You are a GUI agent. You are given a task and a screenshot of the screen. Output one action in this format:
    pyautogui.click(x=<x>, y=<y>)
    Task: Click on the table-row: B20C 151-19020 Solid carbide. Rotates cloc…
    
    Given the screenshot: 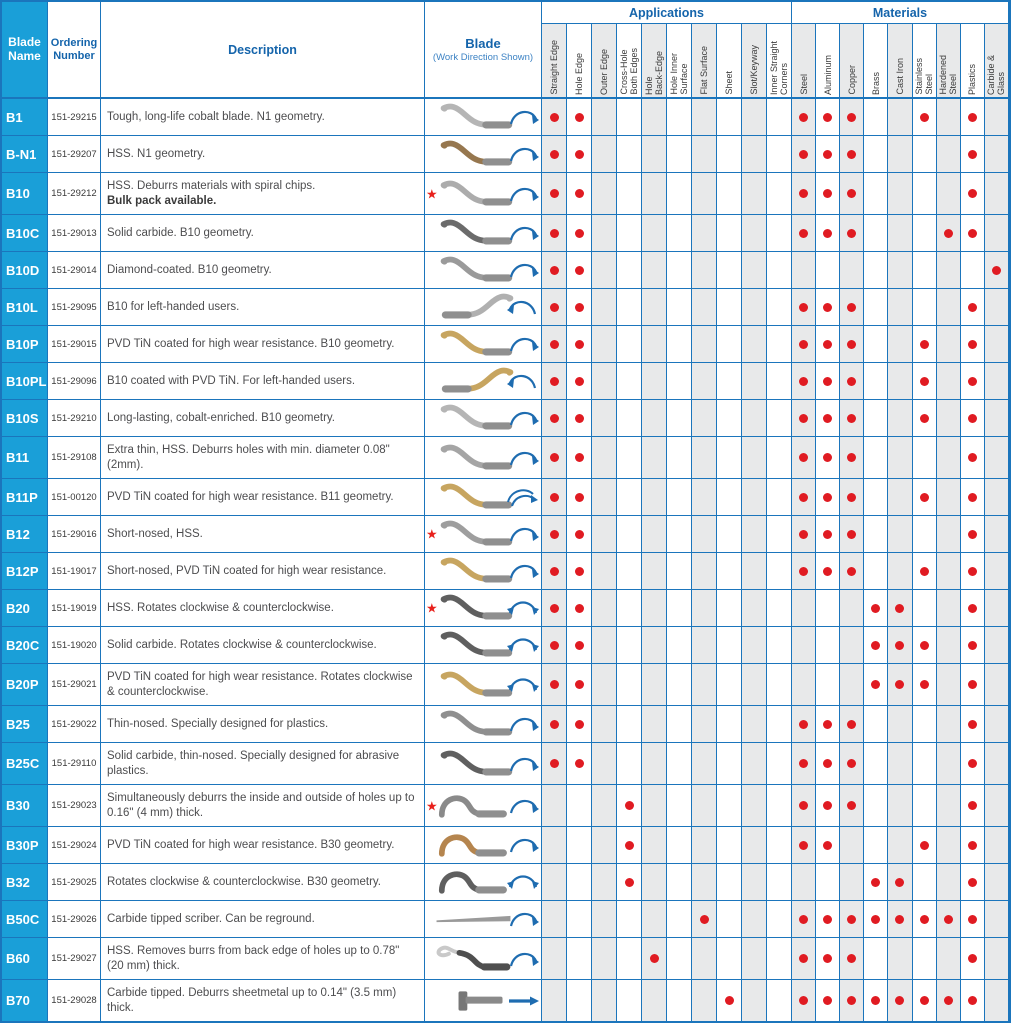 What is the action you would take?
    pyautogui.click(x=505, y=645)
    